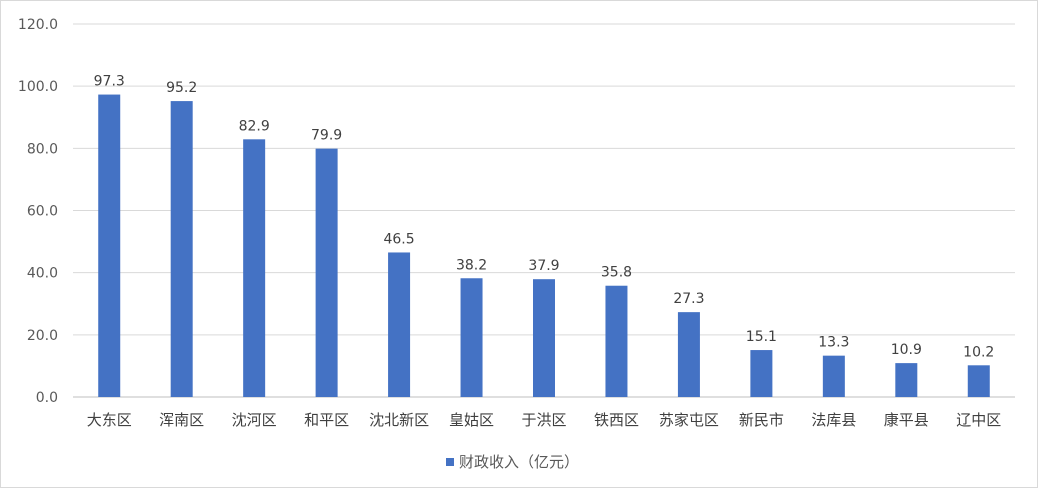 Image resolution: width=1038 pixels, height=488 pixels. I want to click on x-category-label: 浑南区, so click(181, 420).